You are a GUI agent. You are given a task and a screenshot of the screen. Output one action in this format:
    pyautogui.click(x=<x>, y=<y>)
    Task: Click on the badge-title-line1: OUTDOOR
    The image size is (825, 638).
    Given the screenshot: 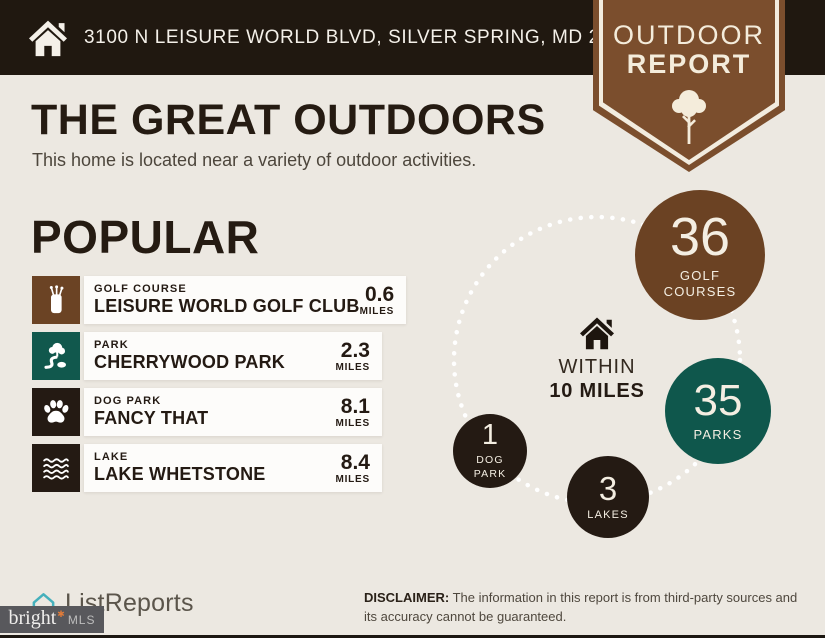 What is the action you would take?
    pyautogui.click(x=689, y=35)
    